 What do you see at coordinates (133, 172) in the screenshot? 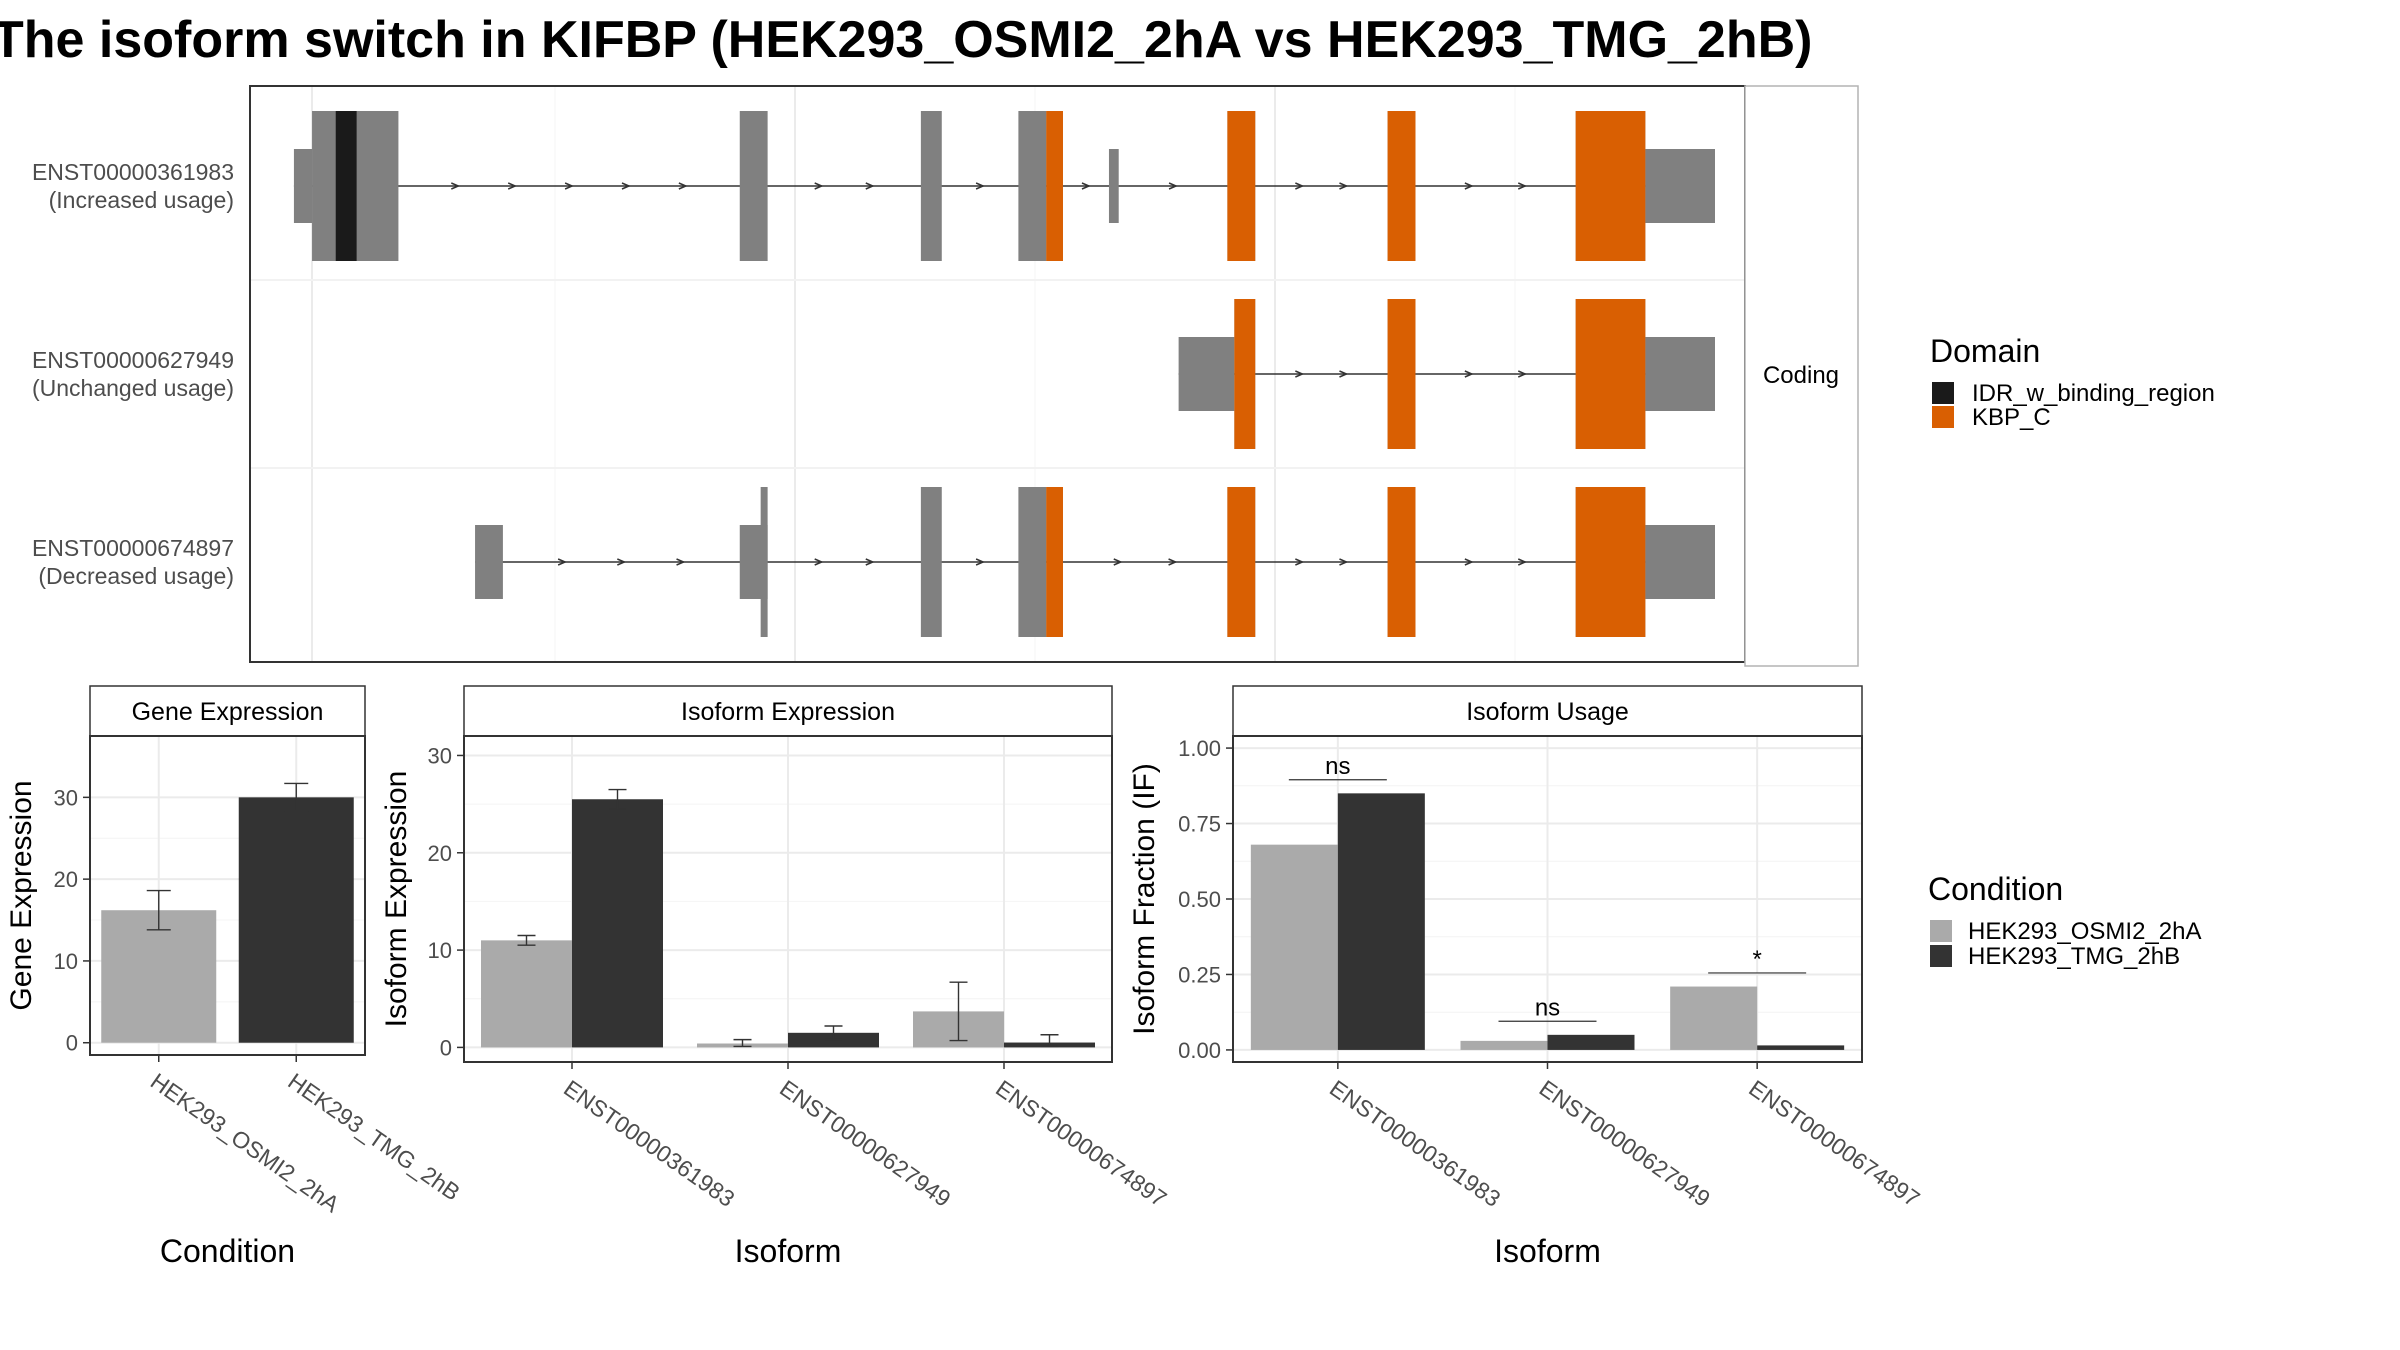
I see `transcript-label: ENST00000361983` at bounding box center [133, 172].